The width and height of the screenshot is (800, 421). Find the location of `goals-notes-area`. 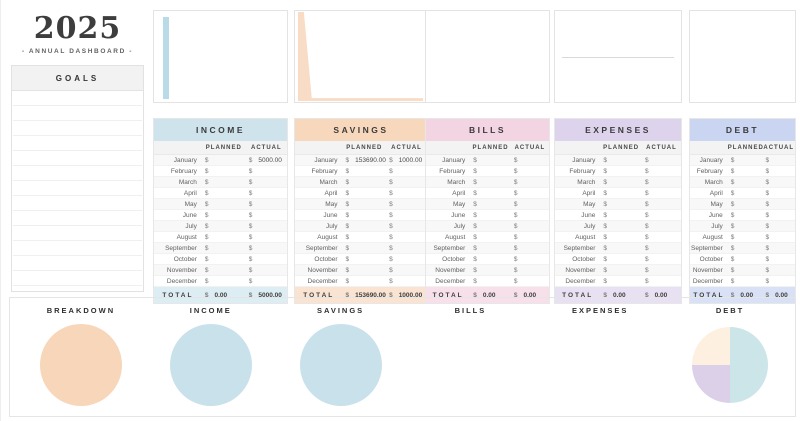

goals-notes-area is located at coordinates (77, 190).